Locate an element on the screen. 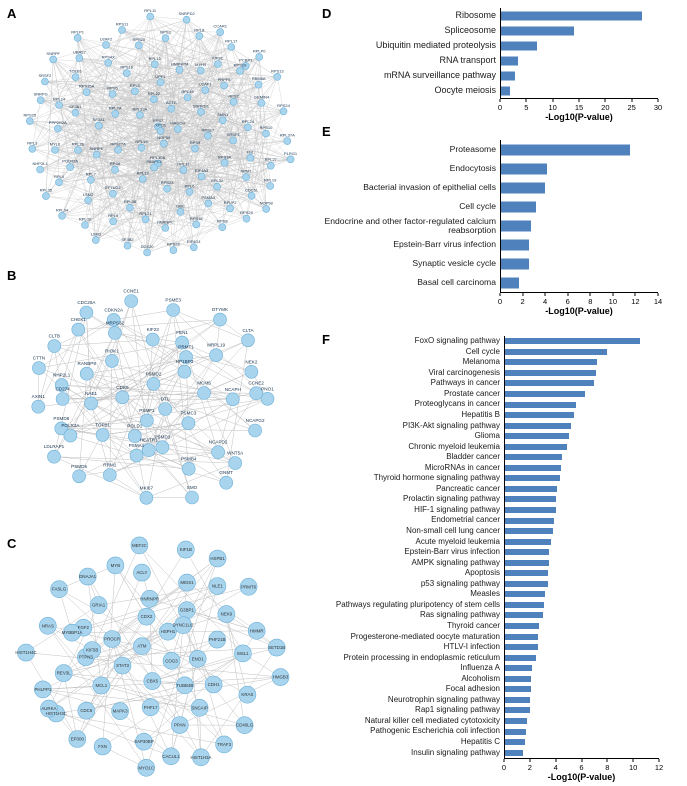 The height and width of the screenshot is (786, 687). category-label: Oocyte meiosis is located at coordinates (465, 89).